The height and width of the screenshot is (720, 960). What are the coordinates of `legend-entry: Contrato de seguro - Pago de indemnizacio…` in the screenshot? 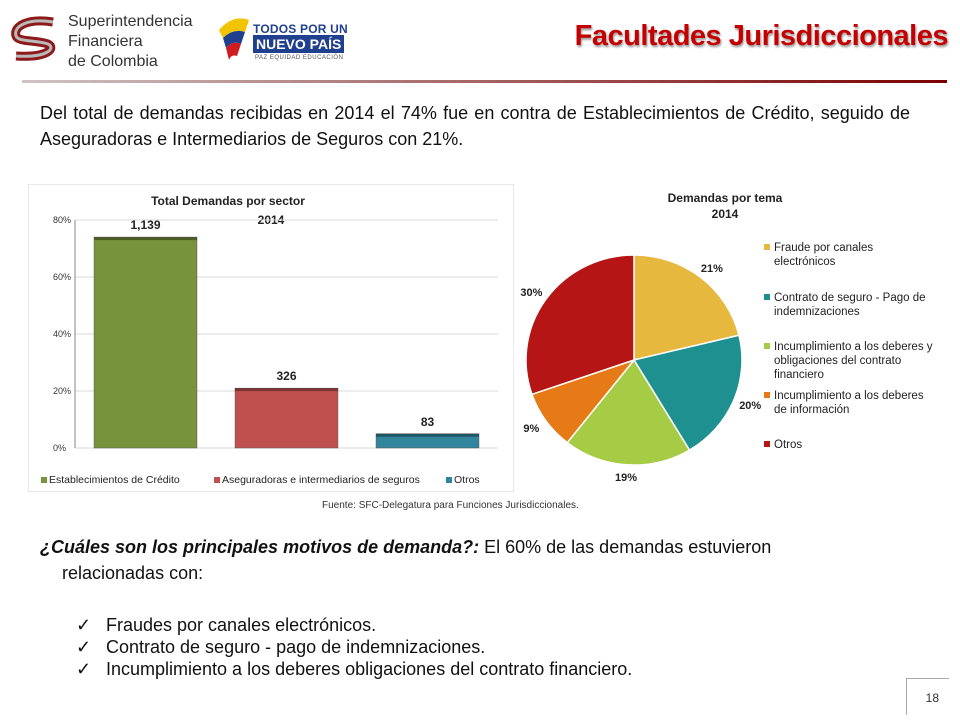 It's located at (845, 305).